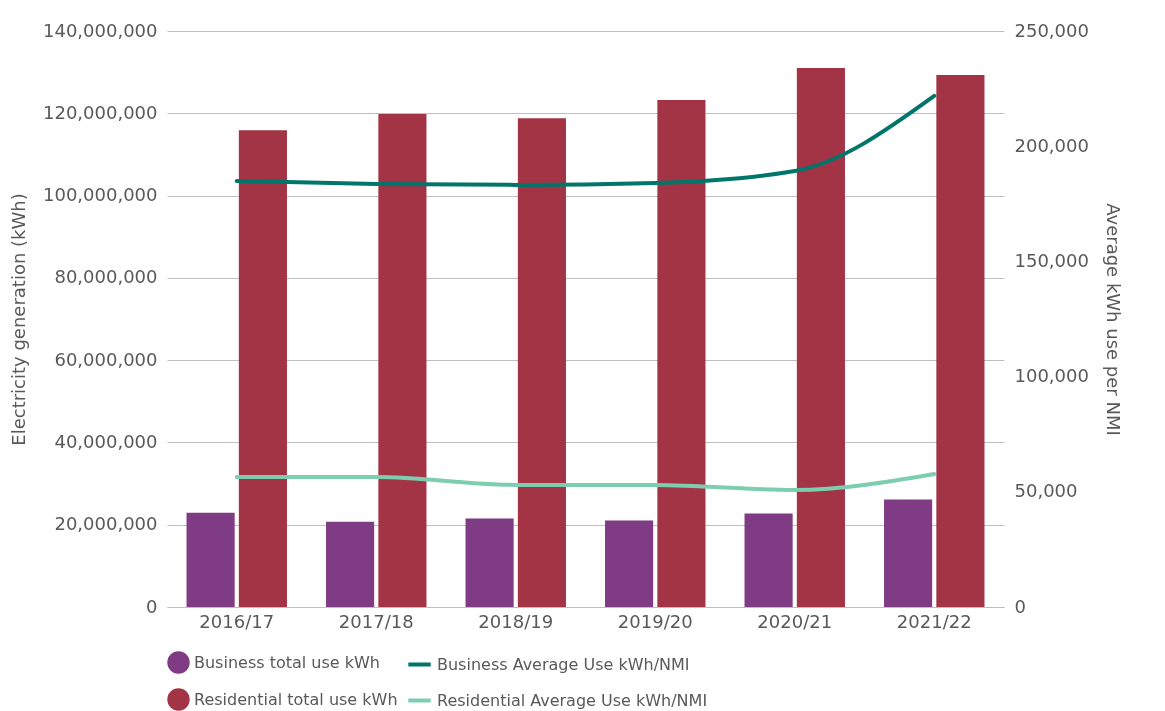 This screenshot has height=711, width=1165. What do you see at coordinates (1051, 145) in the screenshot?
I see `y2-tick-label: 200,000` at bounding box center [1051, 145].